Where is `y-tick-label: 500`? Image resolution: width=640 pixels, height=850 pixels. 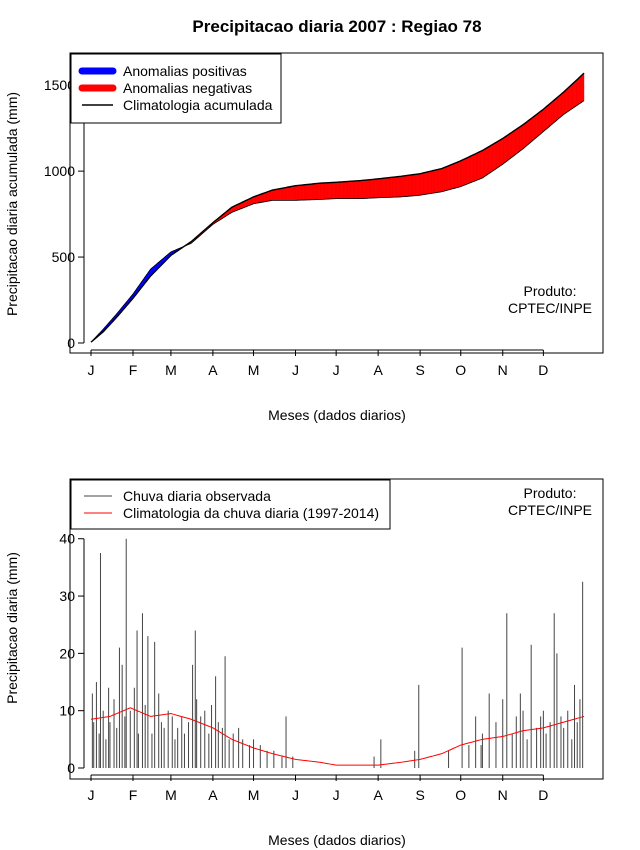
y-tick-label: 500 is located at coordinates (64, 257).